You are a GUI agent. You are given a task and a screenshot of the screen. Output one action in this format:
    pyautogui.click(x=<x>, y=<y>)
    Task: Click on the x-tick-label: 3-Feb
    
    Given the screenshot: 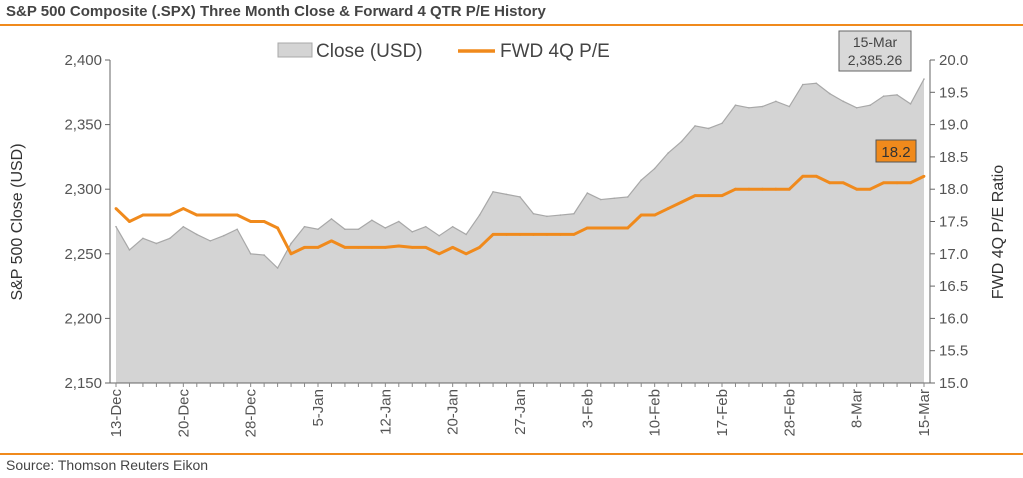 What is the action you would take?
    pyautogui.click(x=587, y=408)
    